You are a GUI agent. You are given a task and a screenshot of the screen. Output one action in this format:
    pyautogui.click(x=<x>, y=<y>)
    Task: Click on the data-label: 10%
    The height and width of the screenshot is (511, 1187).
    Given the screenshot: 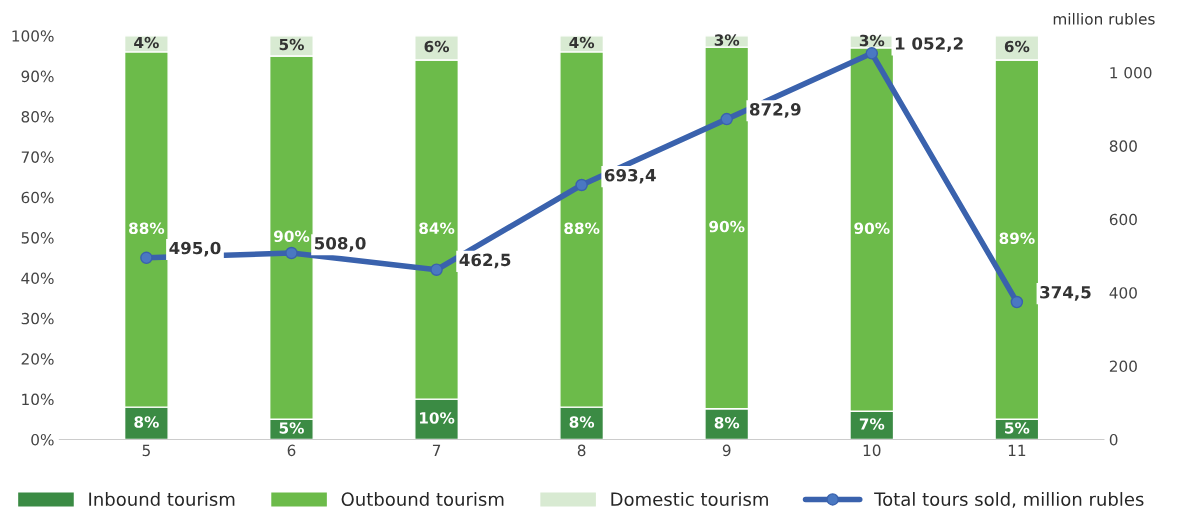 What is the action you would take?
    pyautogui.click(x=437, y=418)
    